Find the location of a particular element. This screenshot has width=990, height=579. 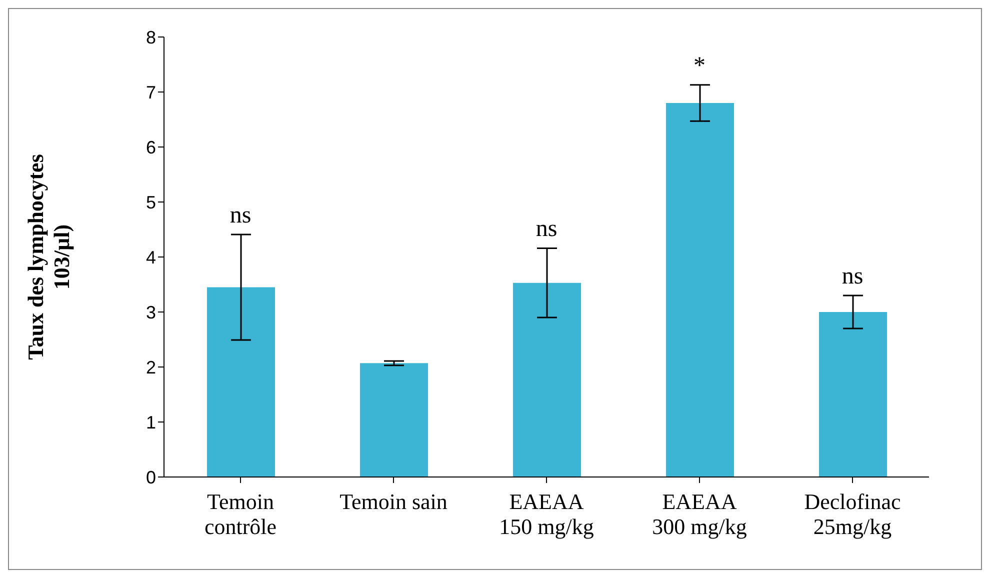

y-tick-label: 3 is located at coordinates (151, 312).